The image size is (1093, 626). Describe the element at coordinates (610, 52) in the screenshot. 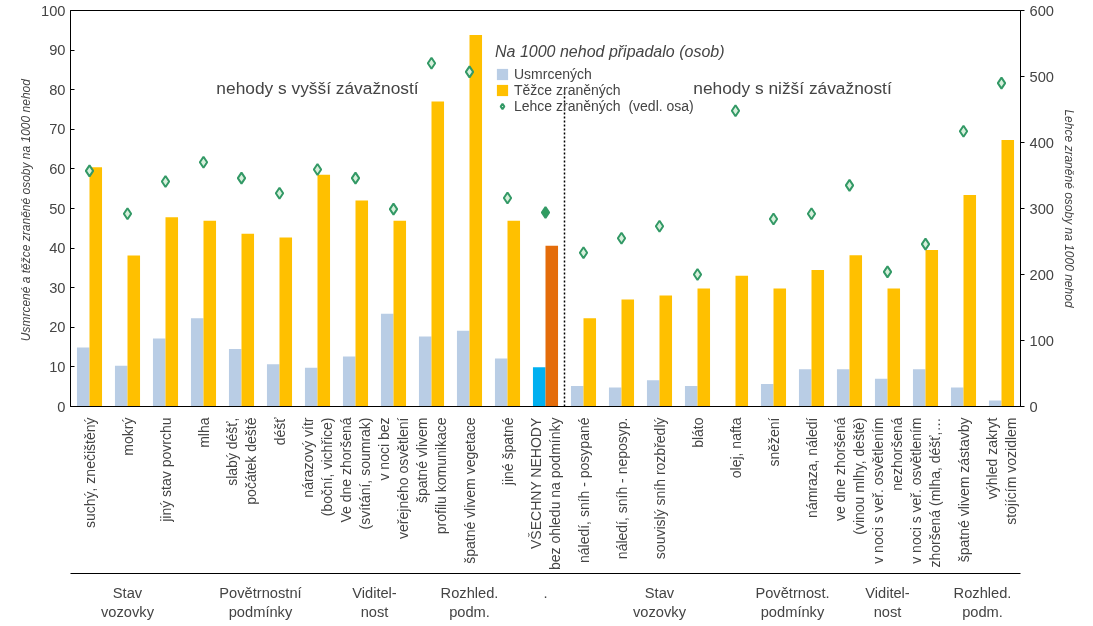

I see `legend-title: Na 1000 nehod připadalo (osob)` at that location.